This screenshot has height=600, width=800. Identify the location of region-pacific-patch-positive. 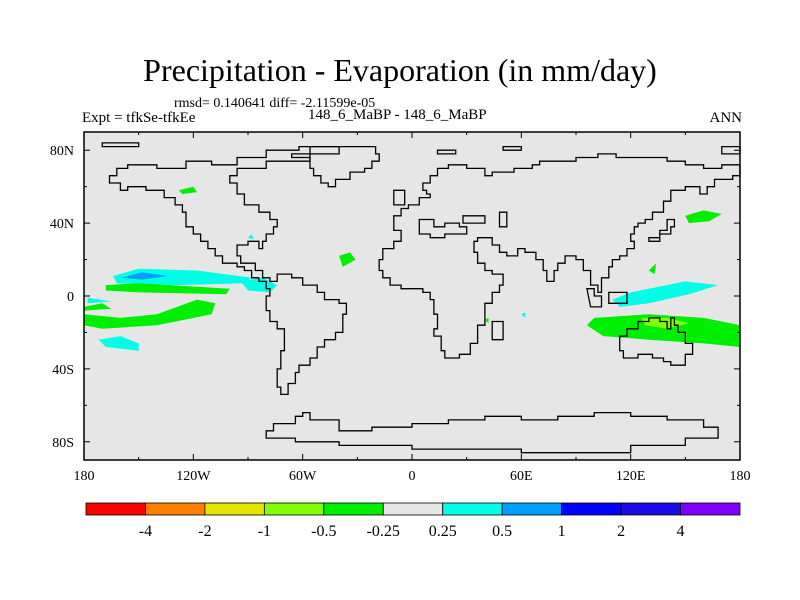
(118, 343).